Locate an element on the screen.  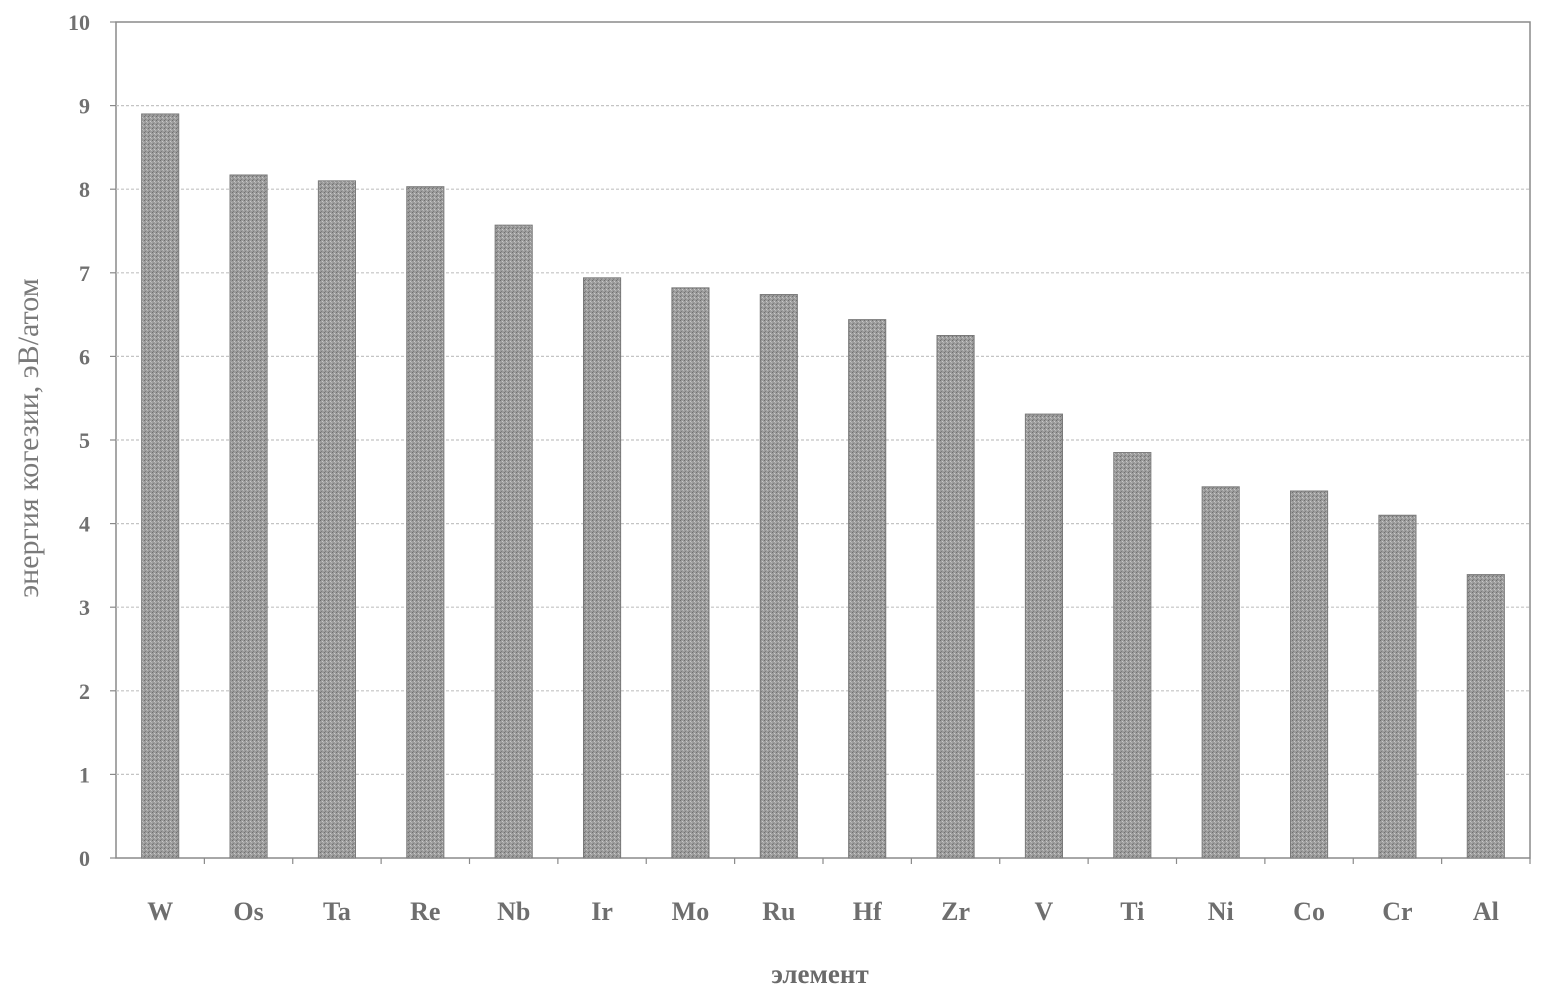
x-tick-label: V is located at coordinates (1044, 911).